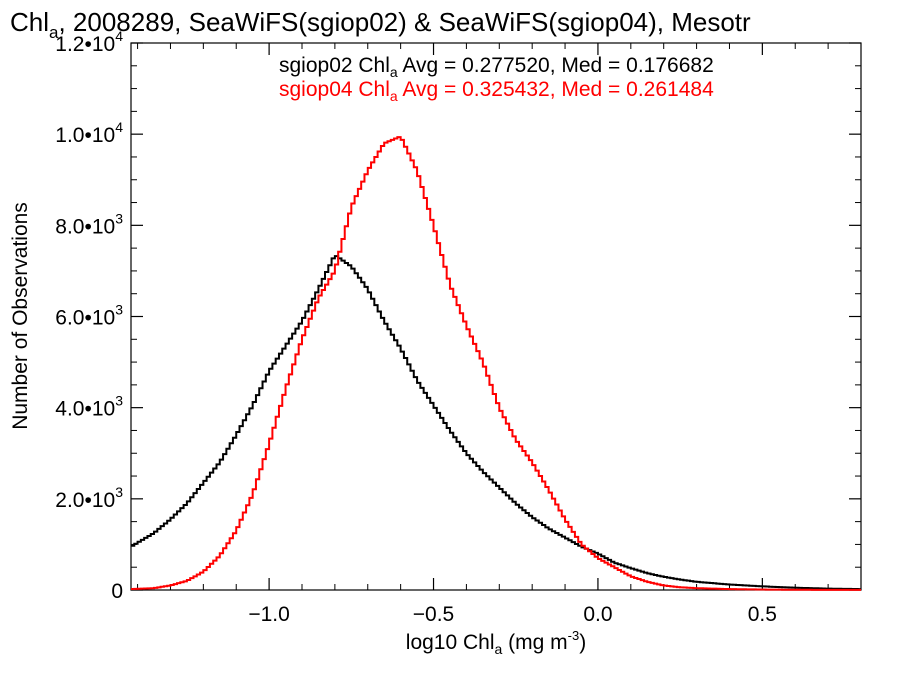  What do you see at coordinates (20, 316) in the screenshot?
I see `y-axis-title: Number of Observations` at bounding box center [20, 316].